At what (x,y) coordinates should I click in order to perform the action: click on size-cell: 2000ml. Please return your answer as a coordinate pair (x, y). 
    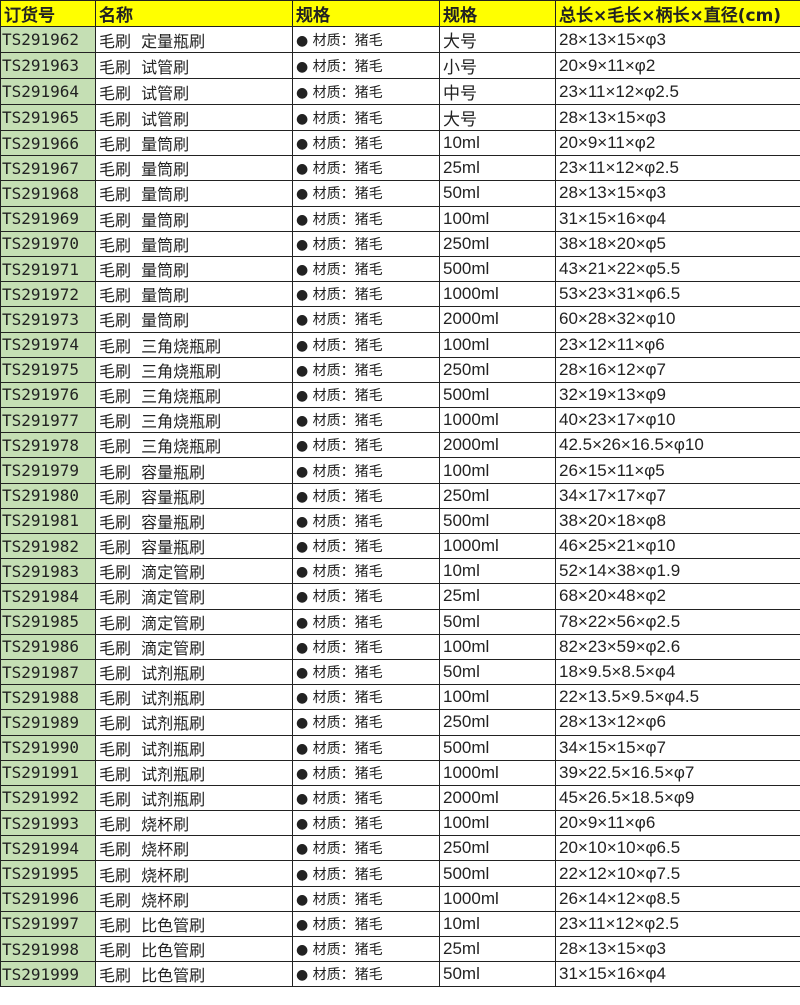
    Looking at the image, I should click on (497, 798).